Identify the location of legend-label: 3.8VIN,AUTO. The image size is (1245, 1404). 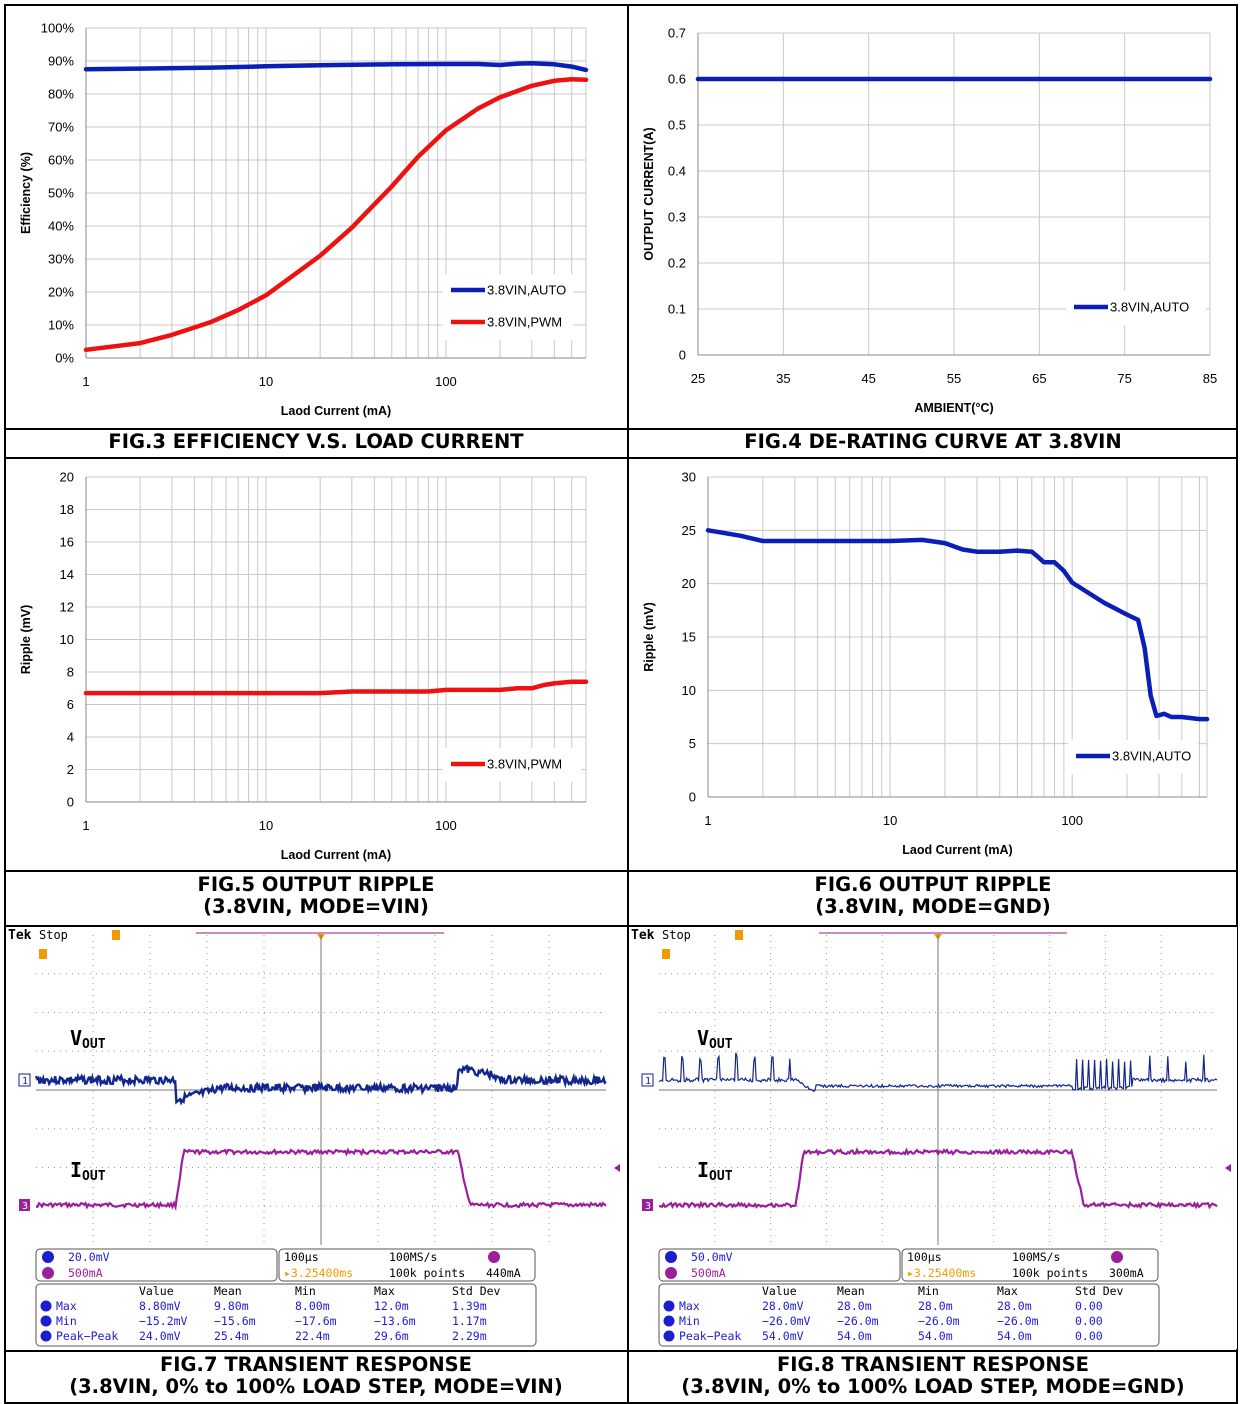
(1149, 307).